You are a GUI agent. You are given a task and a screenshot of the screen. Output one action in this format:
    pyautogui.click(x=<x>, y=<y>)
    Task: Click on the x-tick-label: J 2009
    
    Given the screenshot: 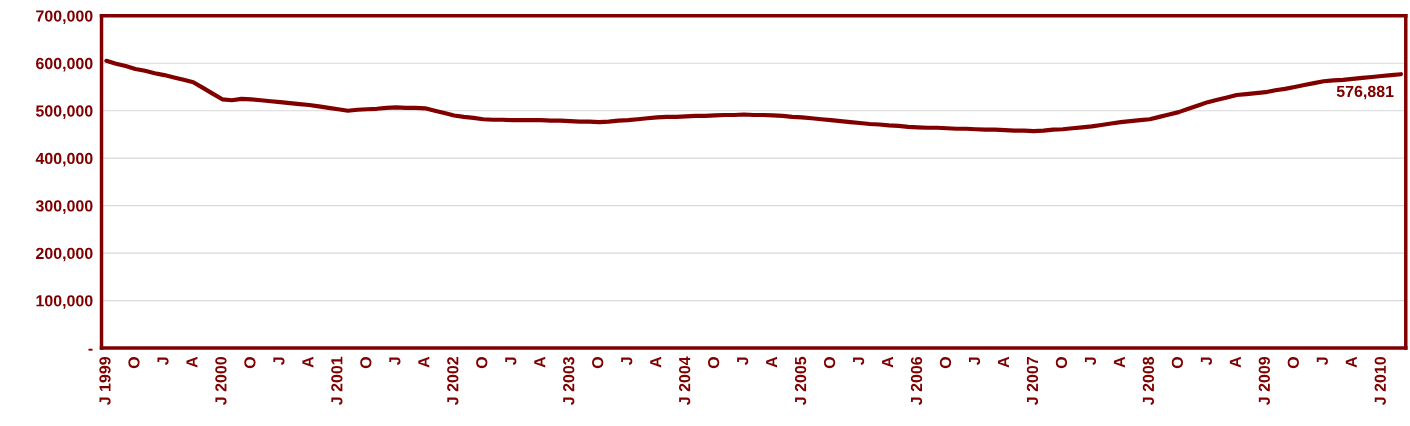 What is the action you would take?
    pyautogui.click(x=1264, y=380)
    